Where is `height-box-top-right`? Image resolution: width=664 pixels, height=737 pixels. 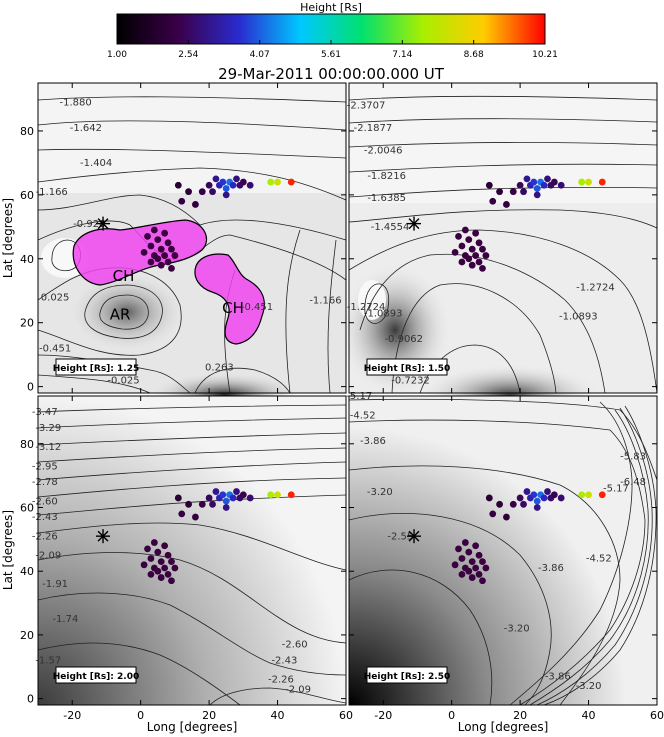
height-box-top-right is located at coordinates (407, 367).